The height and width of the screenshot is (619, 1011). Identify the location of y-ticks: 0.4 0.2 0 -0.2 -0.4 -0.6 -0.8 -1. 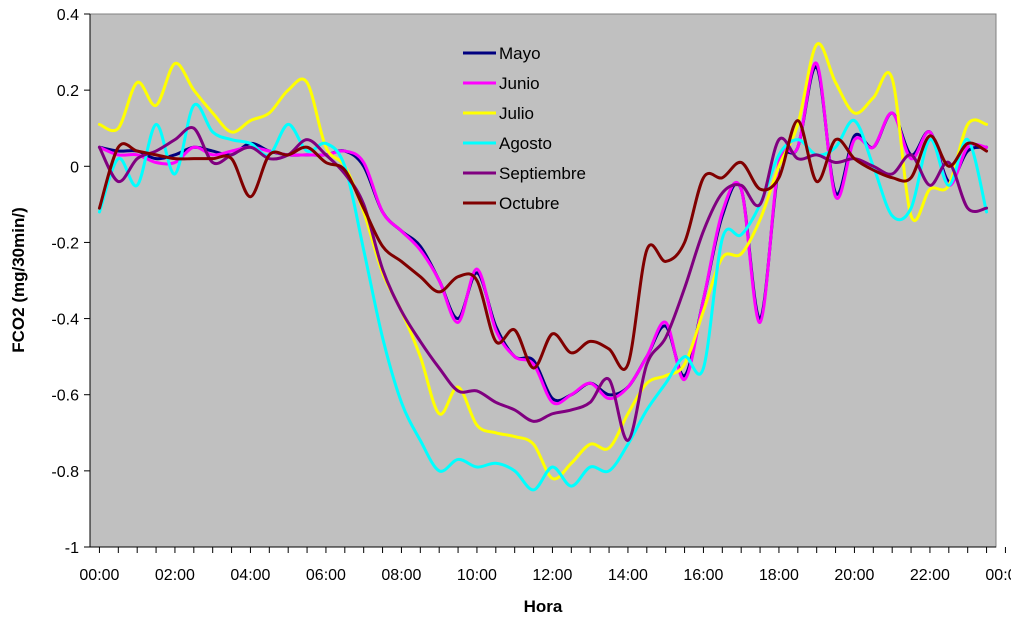
(70, 282).